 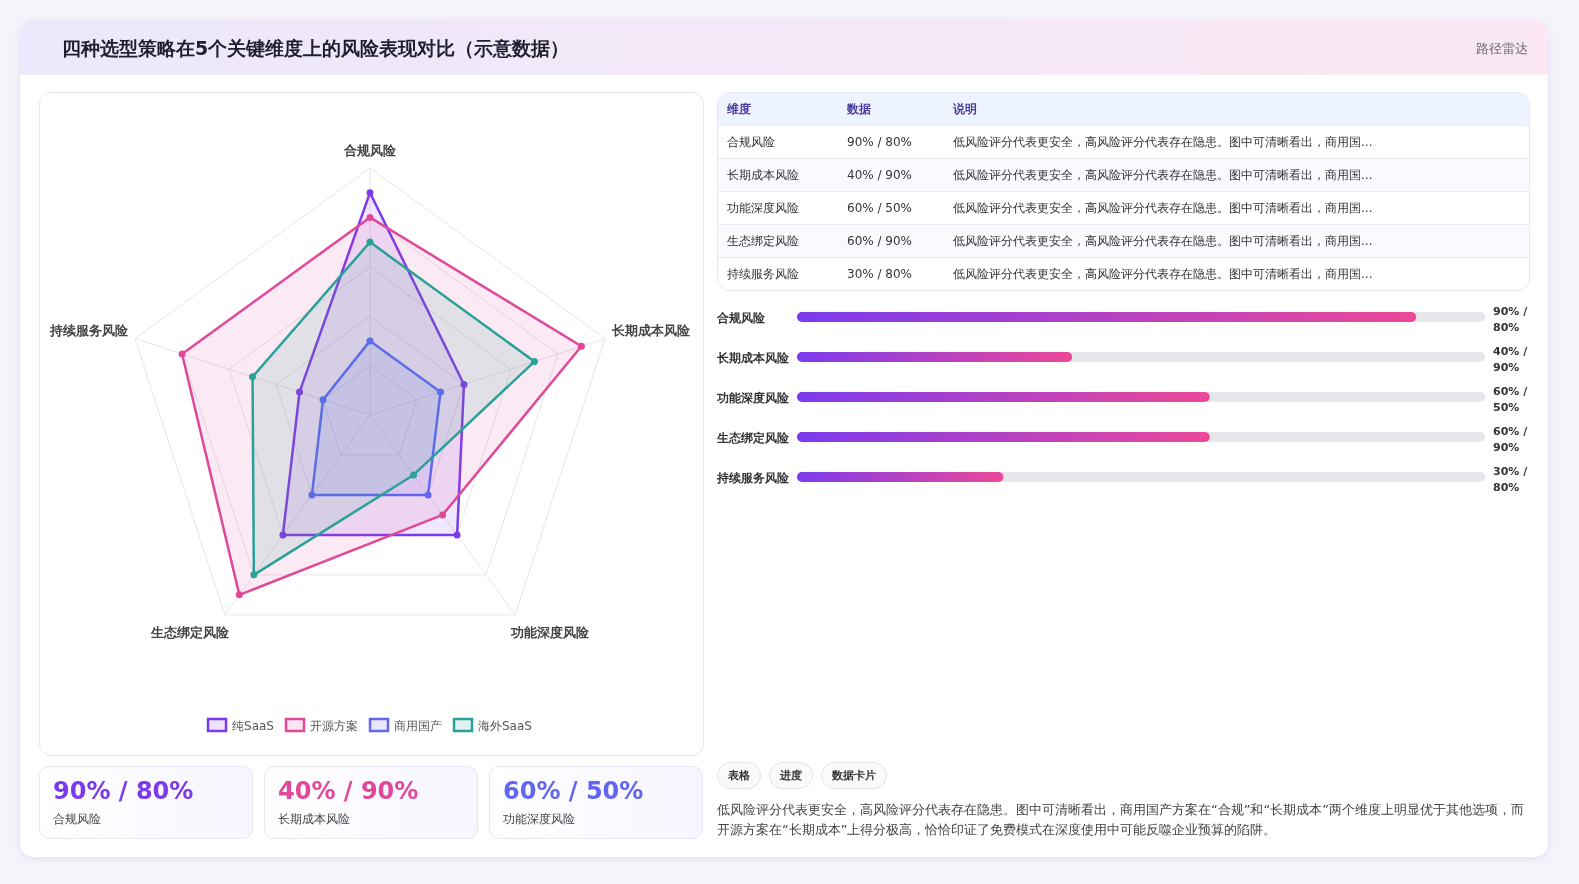 I want to click on y-tick-label: 长期成本风险, so click(x=753, y=358).